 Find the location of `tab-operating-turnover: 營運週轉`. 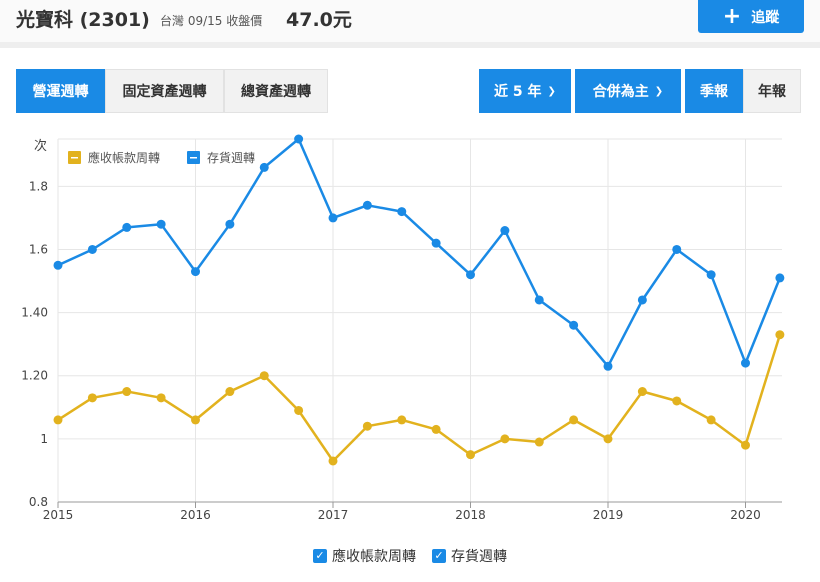

tab-operating-turnover: 營運週轉 is located at coordinates (60, 91).